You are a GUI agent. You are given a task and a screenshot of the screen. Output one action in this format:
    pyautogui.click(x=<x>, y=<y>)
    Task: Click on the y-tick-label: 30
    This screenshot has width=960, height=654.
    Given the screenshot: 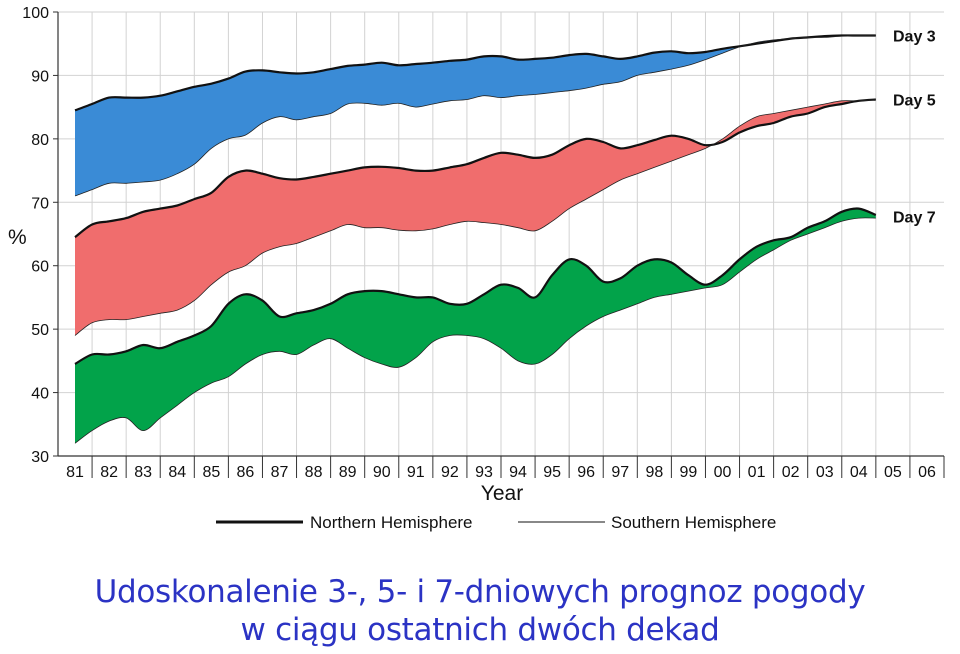 What is the action you would take?
    pyautogui.click(x=40, y=457)
    